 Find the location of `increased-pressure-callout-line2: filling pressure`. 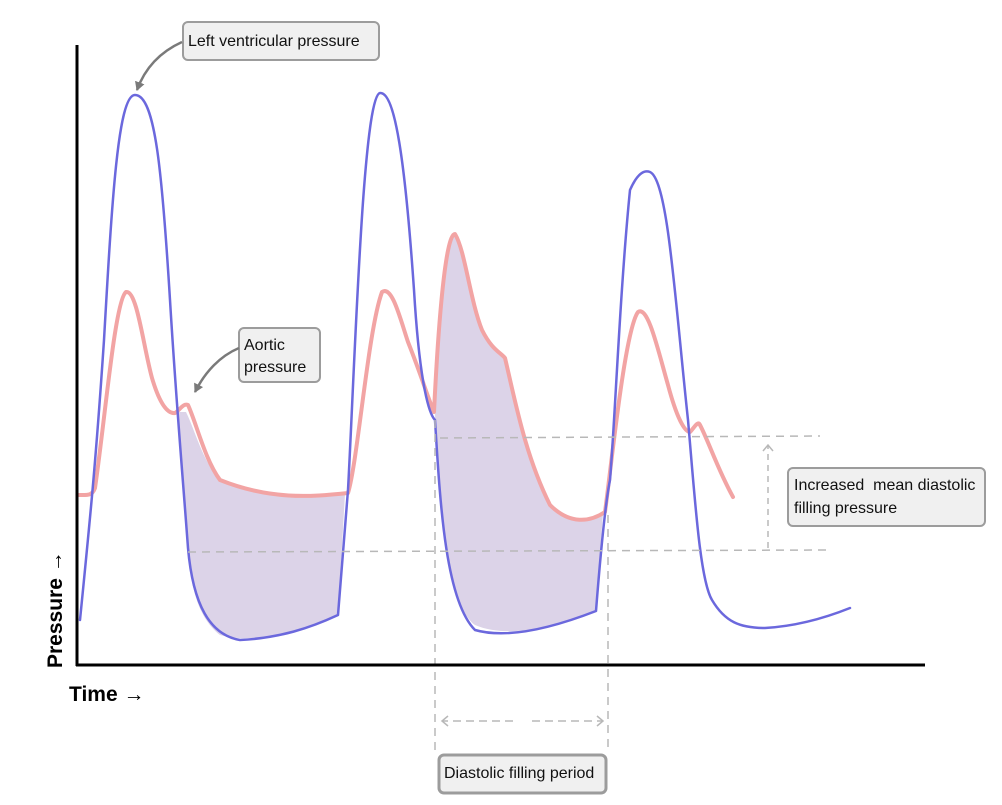

increased-pressure-callout-line2: filling pressure is located at coordinates (845, 508).